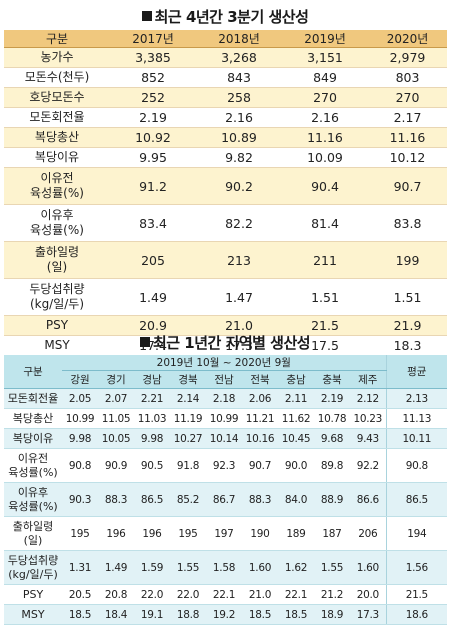  Describe the element at coordinates (152, 594) in the screenshot. I see `table-cell: 22.0` at that location.